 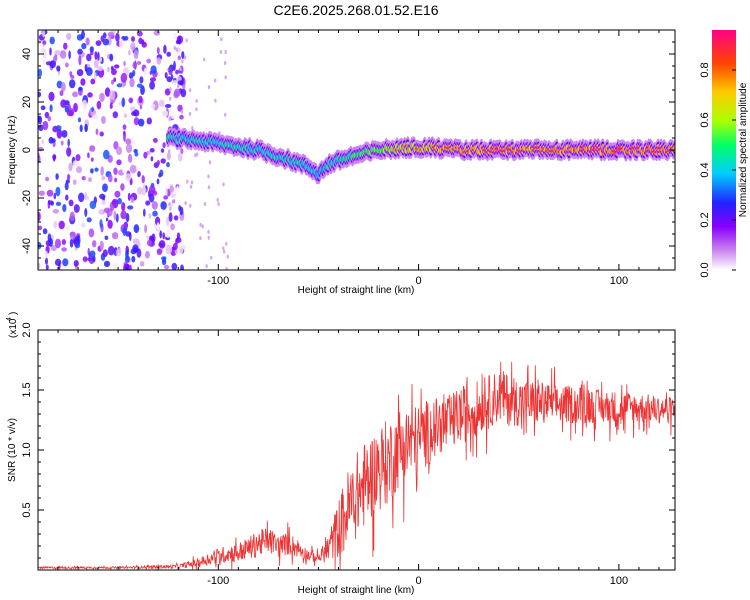 I want to click on y-tick-label: -40, so click(x=27, y=246).